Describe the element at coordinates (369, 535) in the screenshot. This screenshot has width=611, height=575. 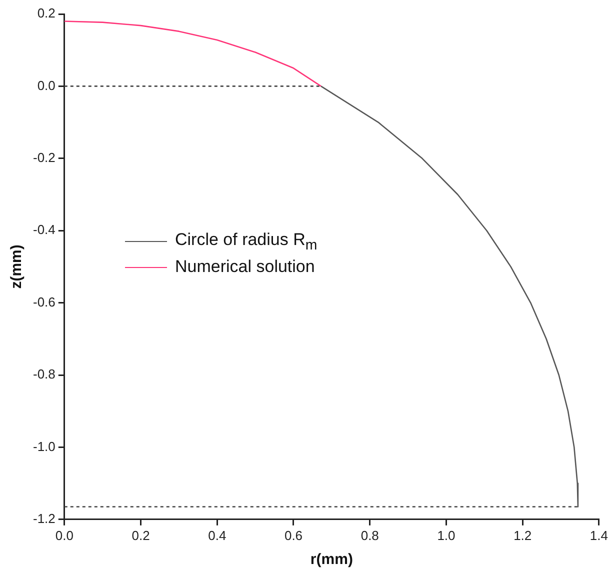
I see `x-tick-label: 0.8` at that location.